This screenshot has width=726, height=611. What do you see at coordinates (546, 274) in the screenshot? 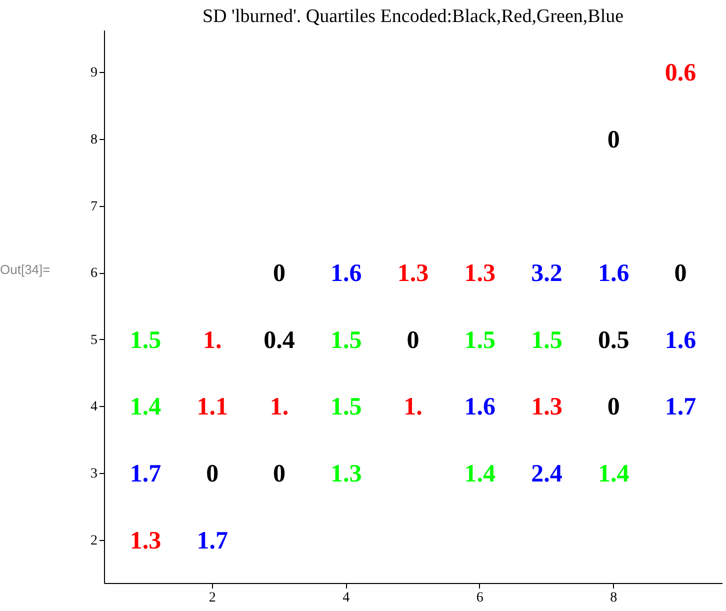
I see `data-label: 3.2` at bounding box center [546, 274].